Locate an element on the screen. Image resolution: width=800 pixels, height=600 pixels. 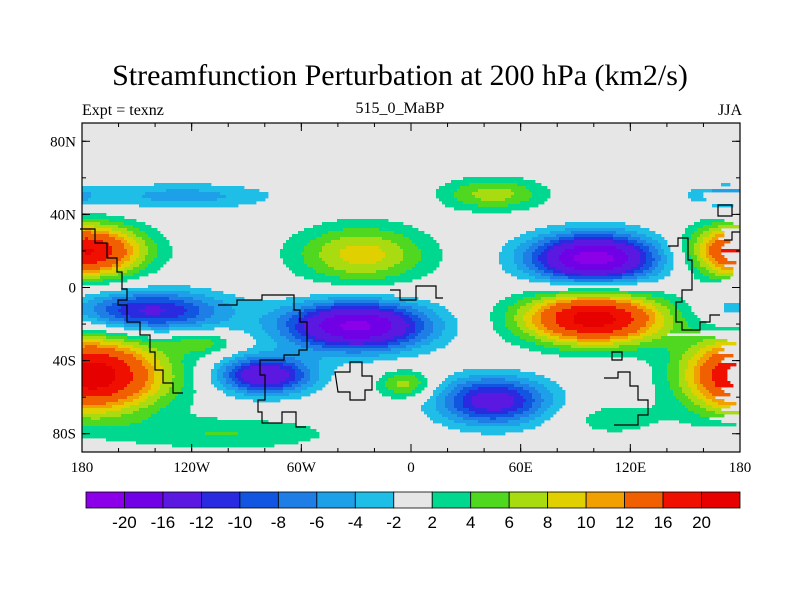
colorbar-swatch is located at coordinates (528, 500).